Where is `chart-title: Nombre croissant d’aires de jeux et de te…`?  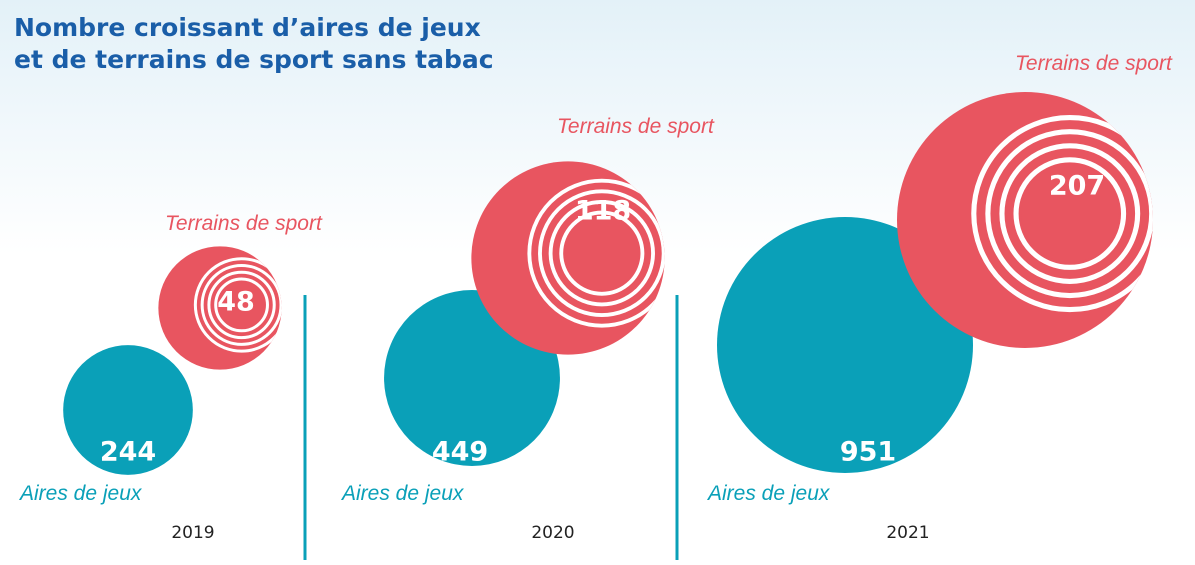 chart-title: Nombre croissant d’aires de jeux et de te… is located at coordinates (254, 43).